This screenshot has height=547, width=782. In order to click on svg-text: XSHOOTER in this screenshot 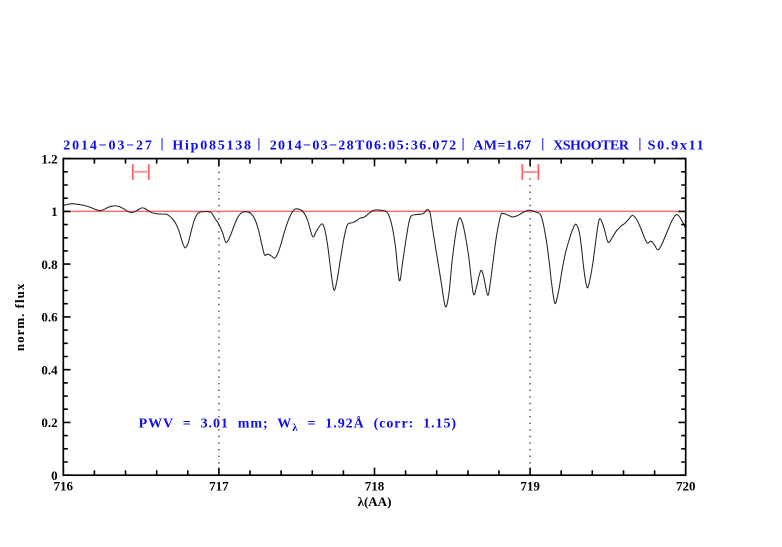, I will do `click(591, 146)`.